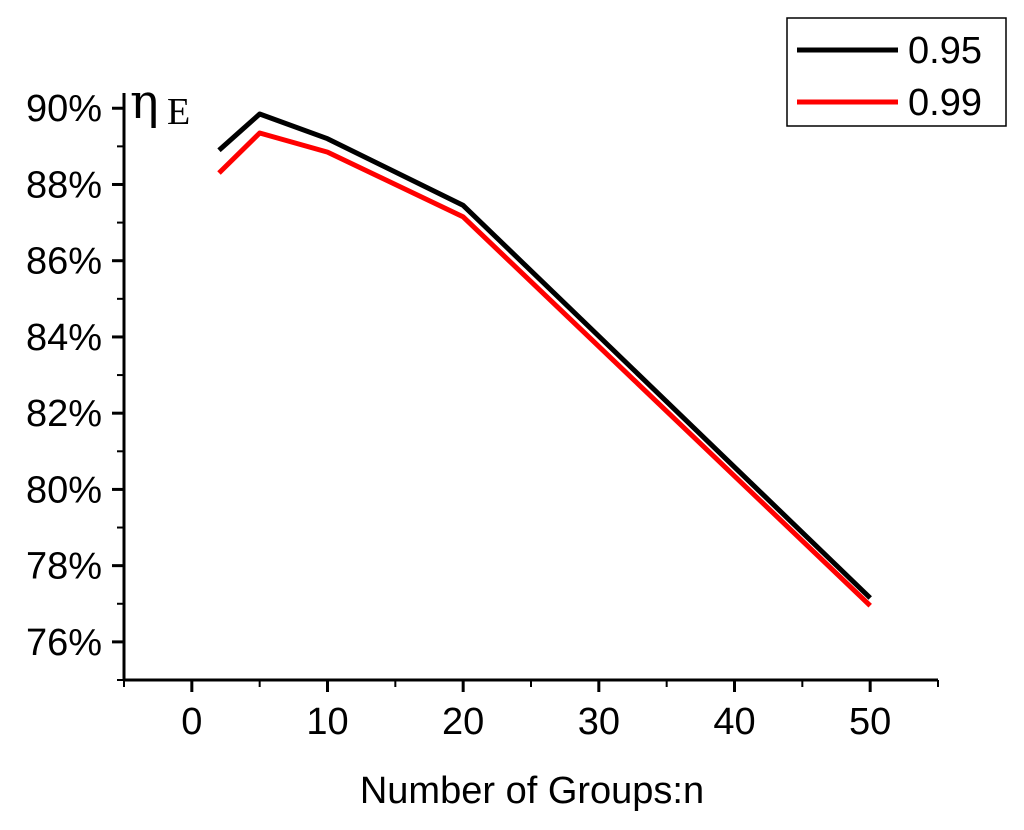  I want to click on y-tick-label: 76%, so click(64, 643).